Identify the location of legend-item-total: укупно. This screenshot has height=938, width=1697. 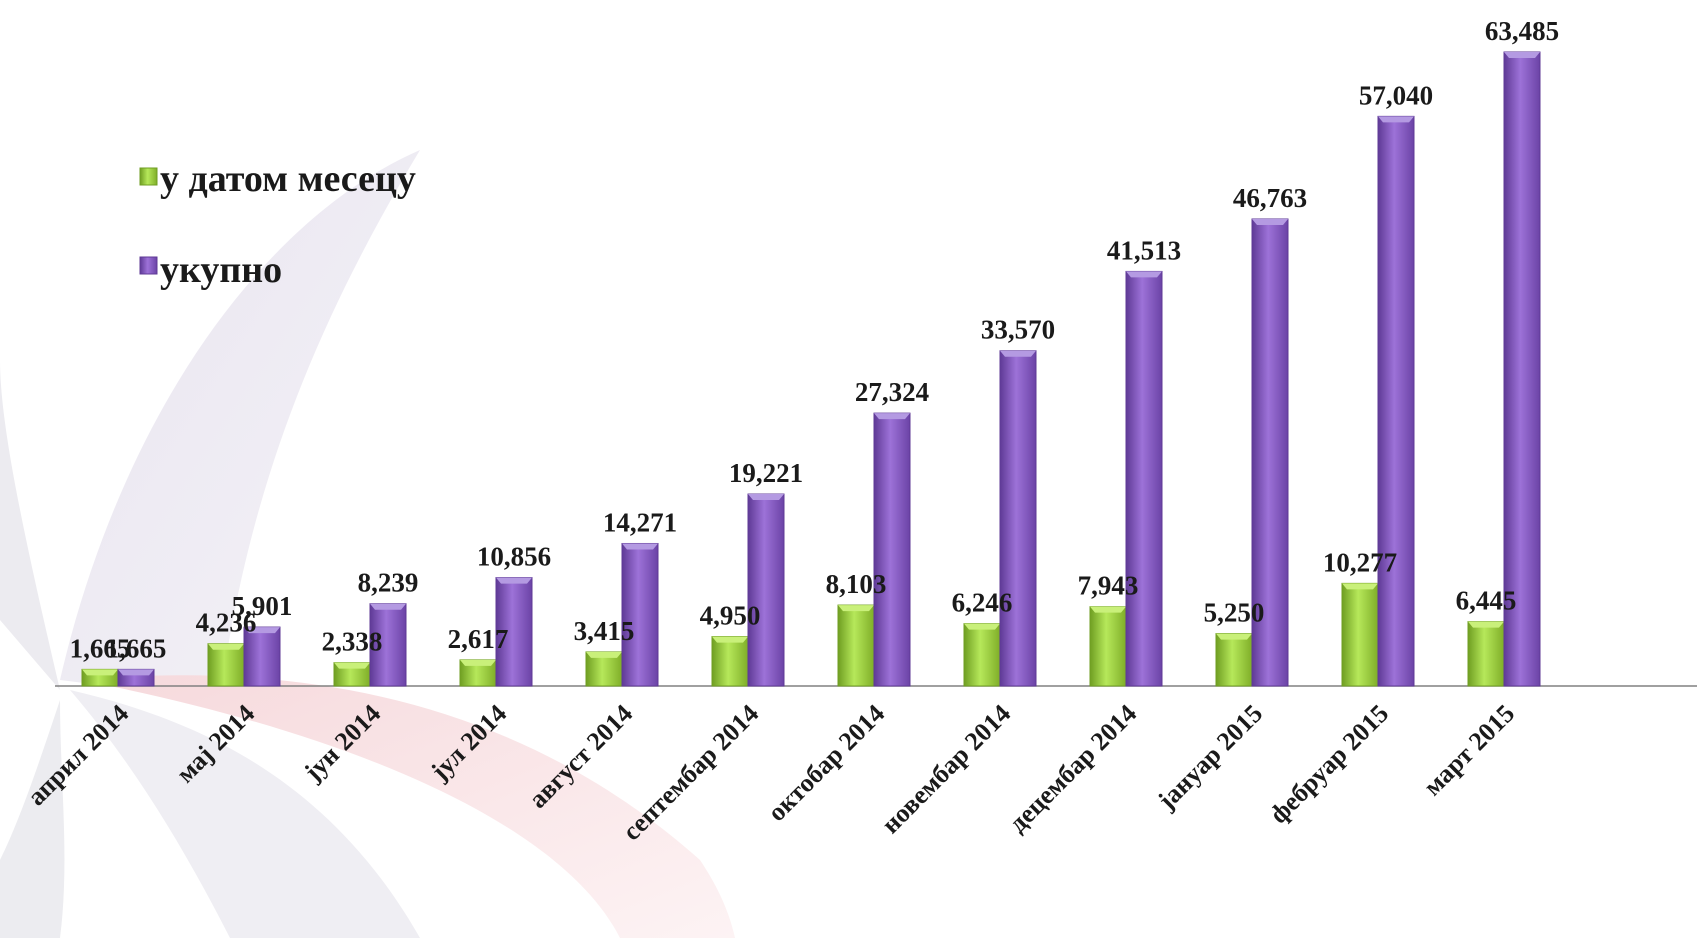
(210, 270).